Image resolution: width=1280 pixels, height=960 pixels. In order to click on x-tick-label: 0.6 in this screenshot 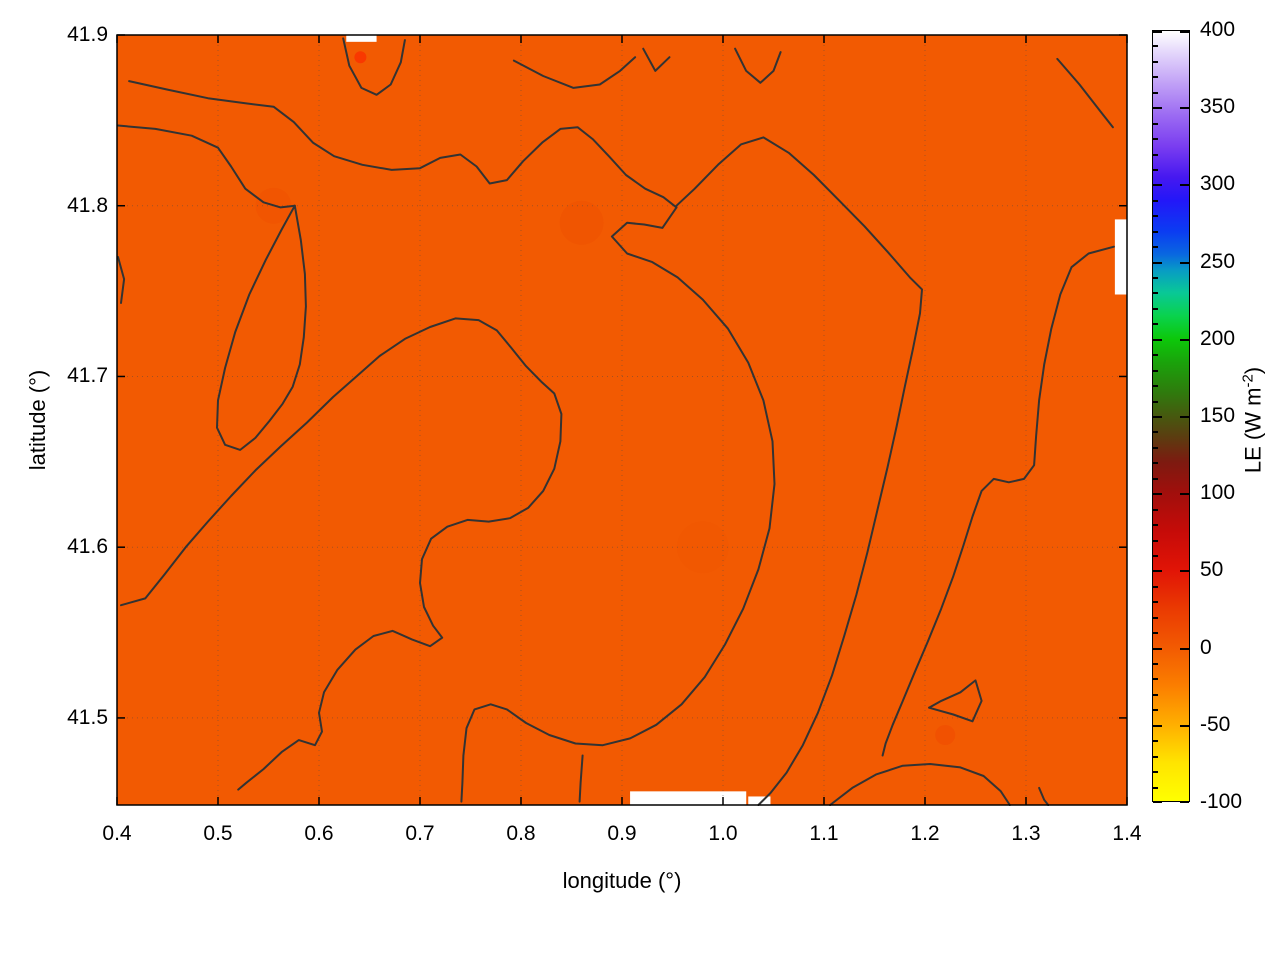, I will do `click(319, 833)`.